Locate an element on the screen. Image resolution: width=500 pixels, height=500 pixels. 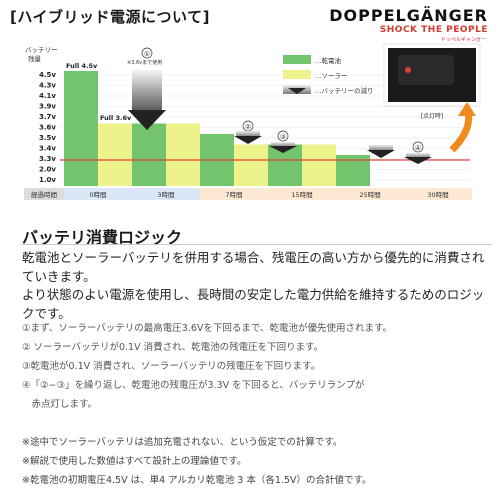
y-tick-label: 3.6v is located at coordinates (47, 128).